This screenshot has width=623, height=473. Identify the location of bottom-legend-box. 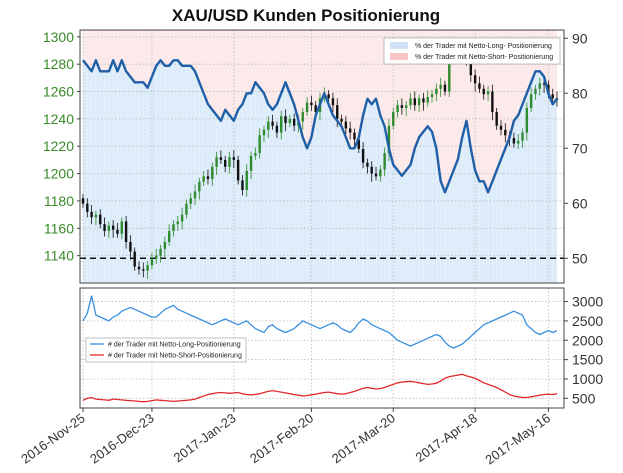
(166, 350).